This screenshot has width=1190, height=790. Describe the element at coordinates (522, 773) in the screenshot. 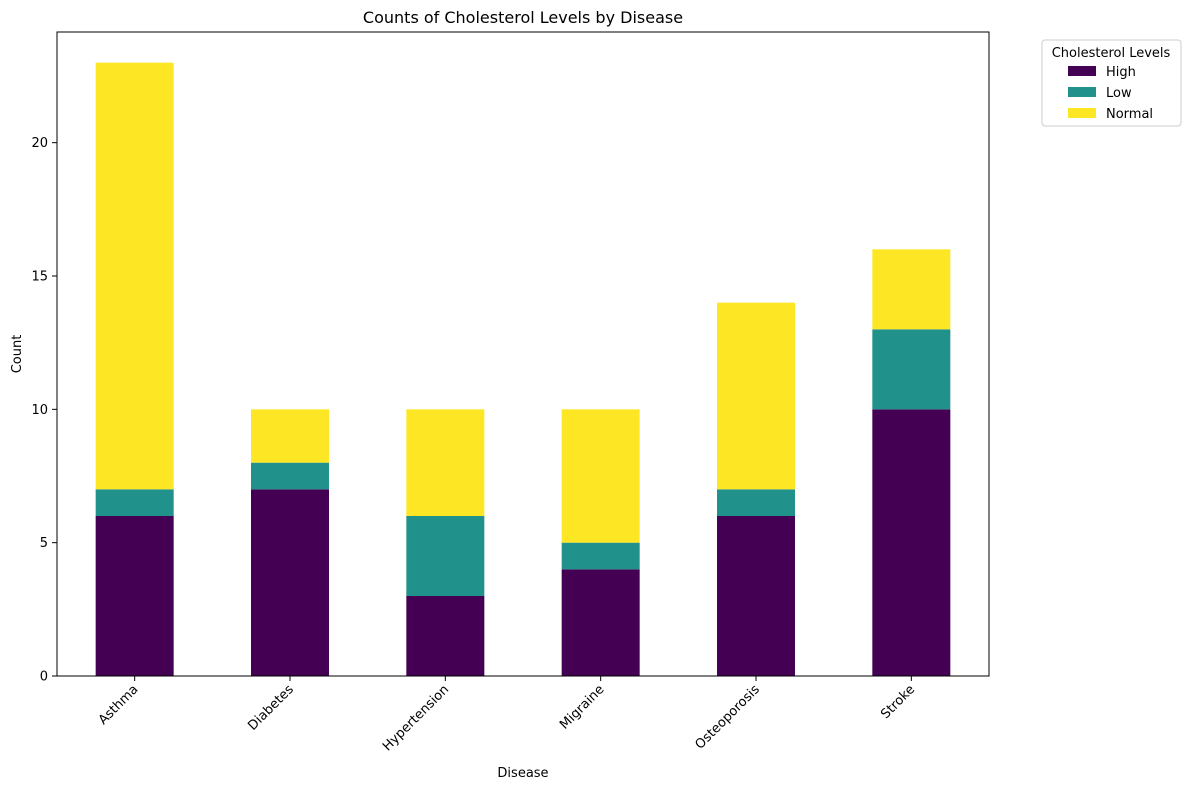

I see `x-axis-label: Disease` at that location.